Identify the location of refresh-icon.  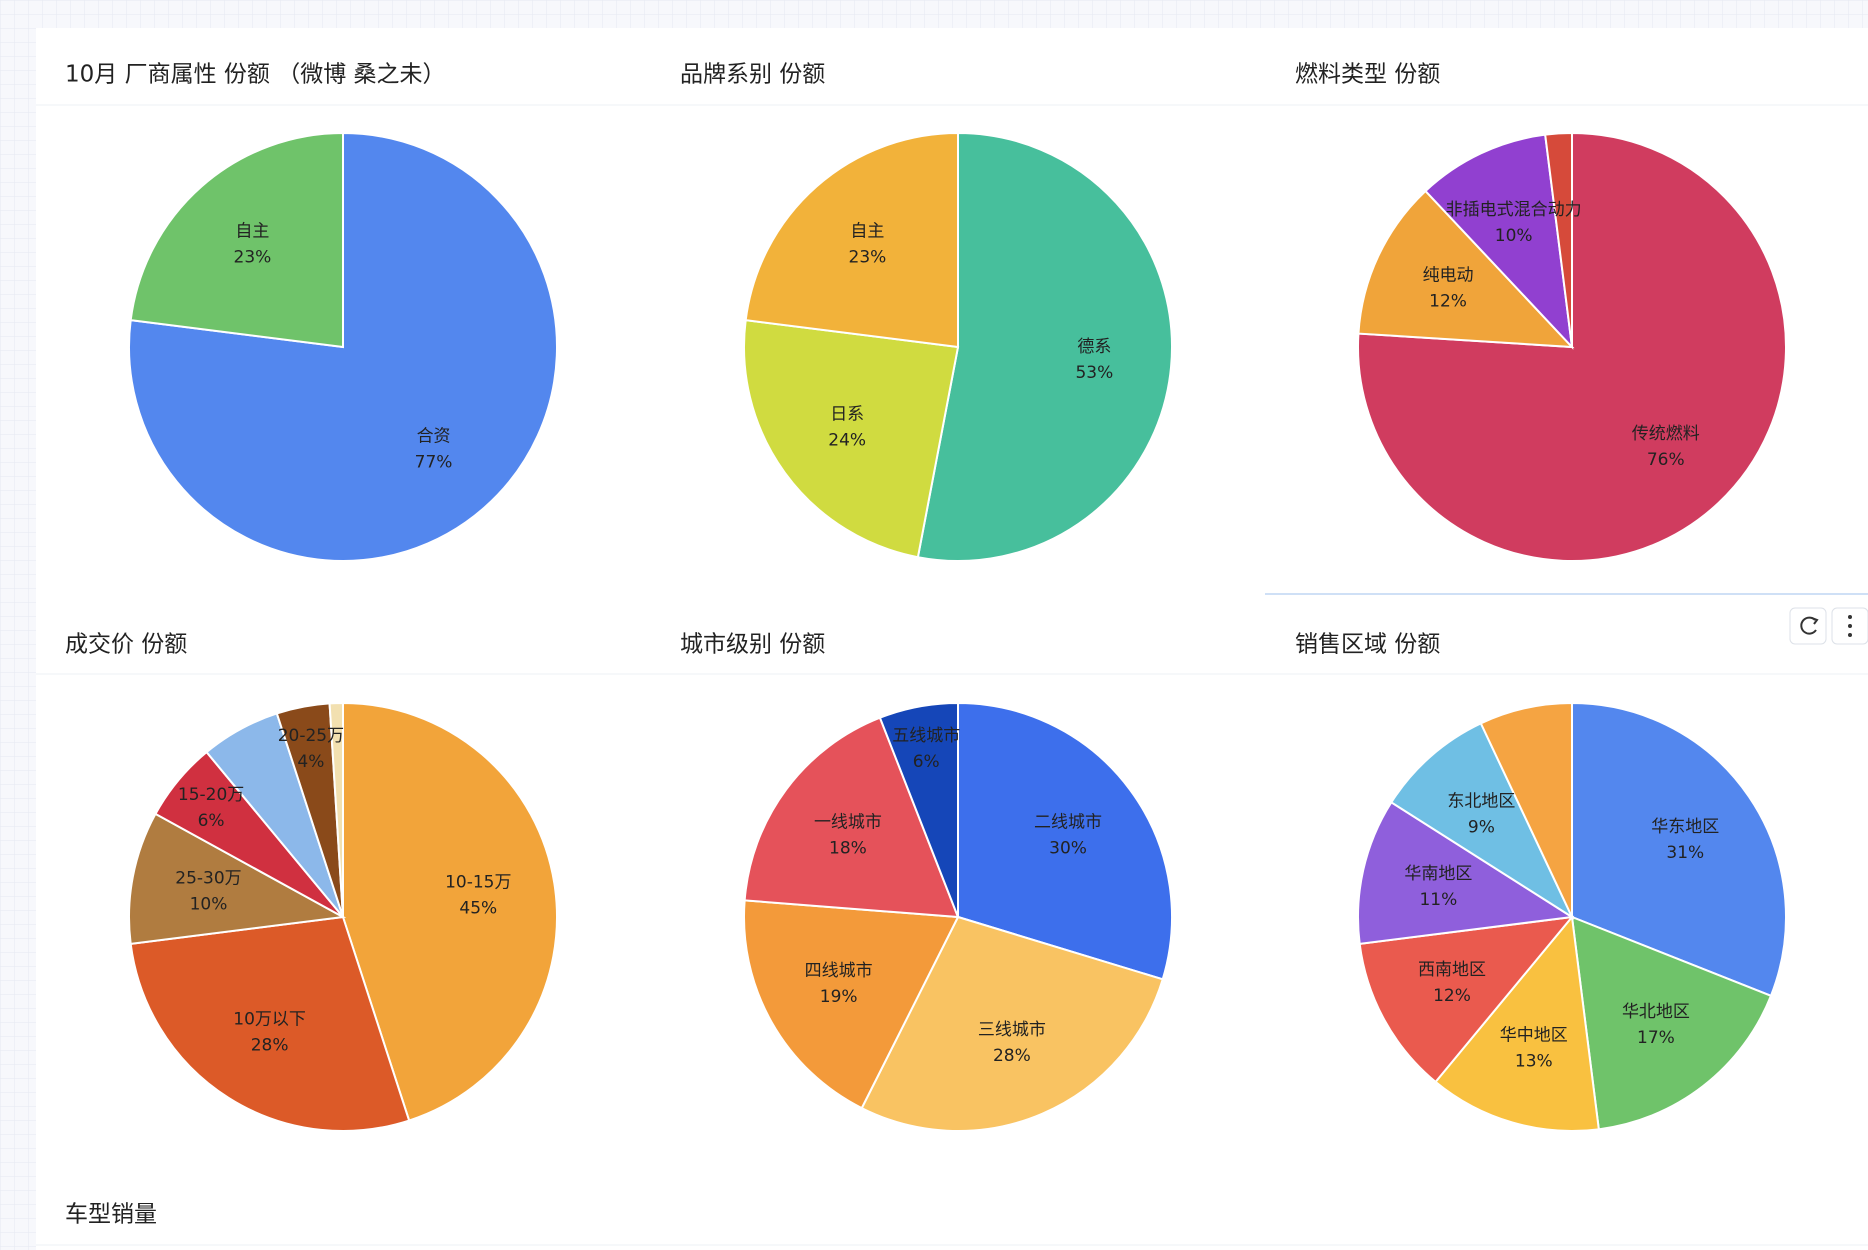
(1808, 625).